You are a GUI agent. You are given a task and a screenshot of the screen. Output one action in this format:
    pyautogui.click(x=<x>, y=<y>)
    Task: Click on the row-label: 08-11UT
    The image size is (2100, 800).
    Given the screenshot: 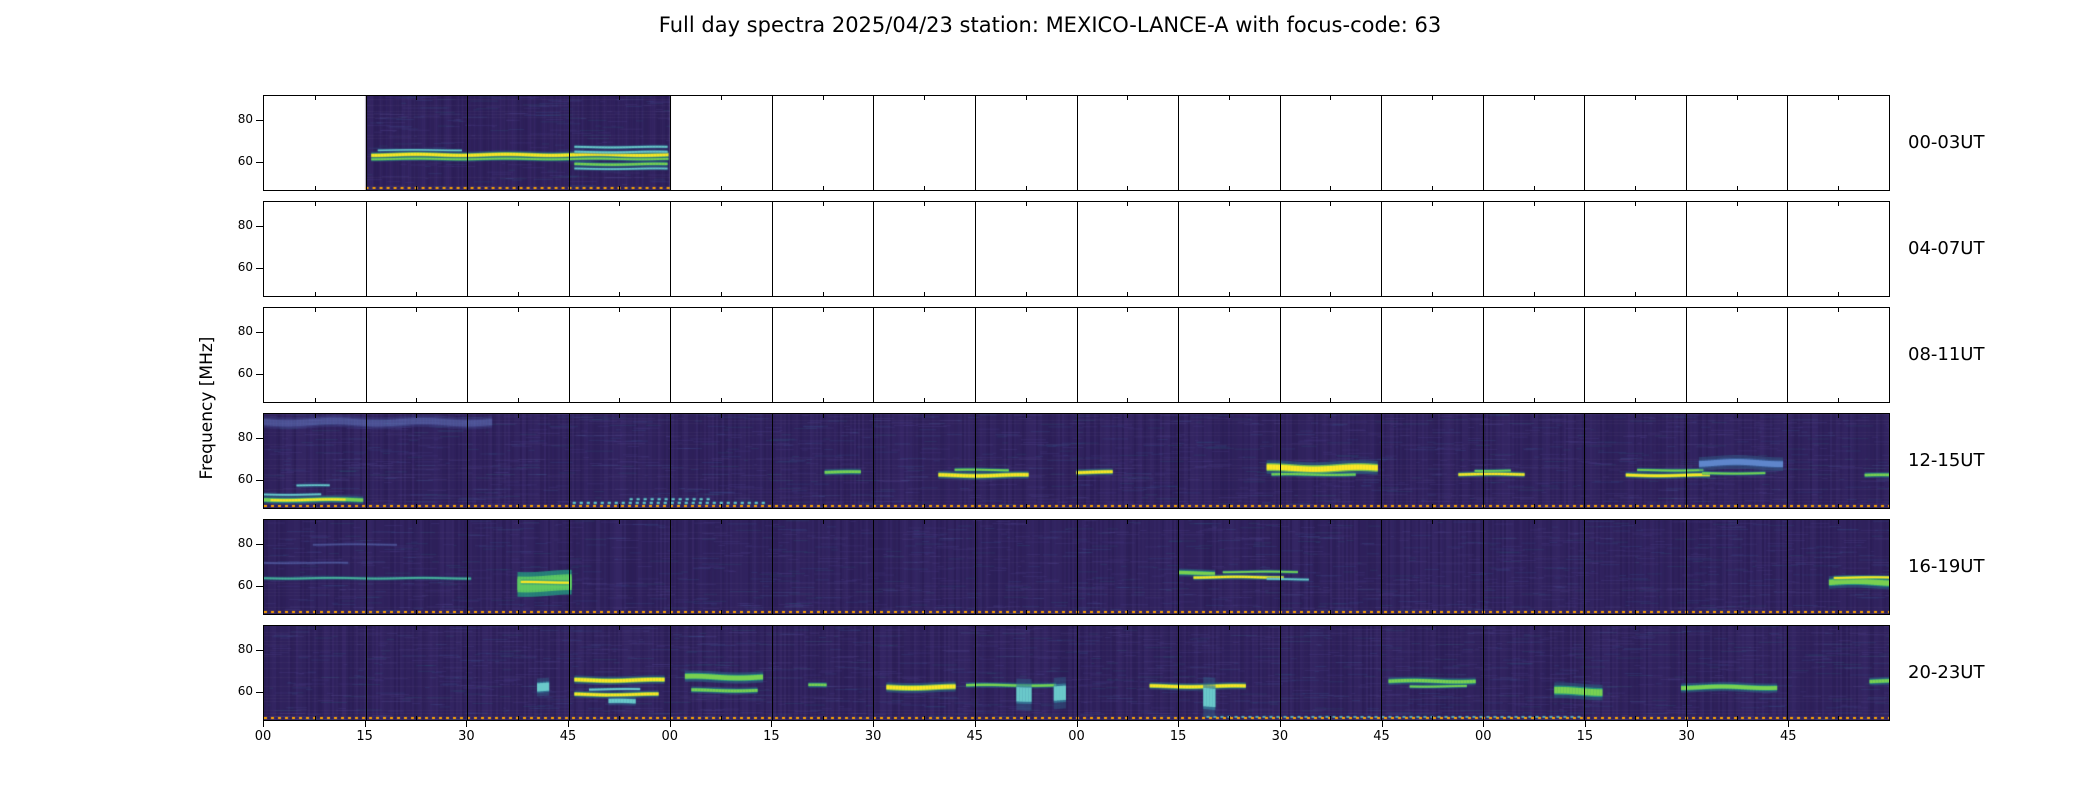 What is the action you would take?
    pyautogui.click(x=1946, y=354)
    